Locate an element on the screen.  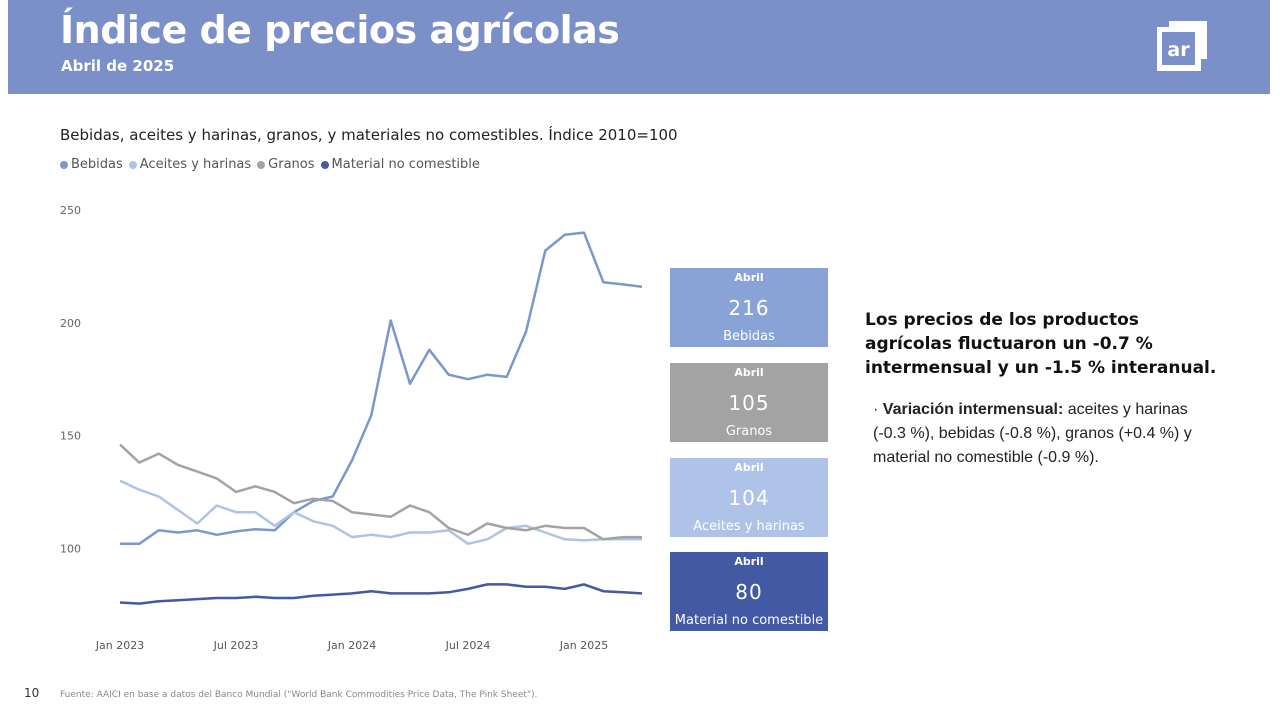
logo-text: ar is located at coordinates (1178, 50).